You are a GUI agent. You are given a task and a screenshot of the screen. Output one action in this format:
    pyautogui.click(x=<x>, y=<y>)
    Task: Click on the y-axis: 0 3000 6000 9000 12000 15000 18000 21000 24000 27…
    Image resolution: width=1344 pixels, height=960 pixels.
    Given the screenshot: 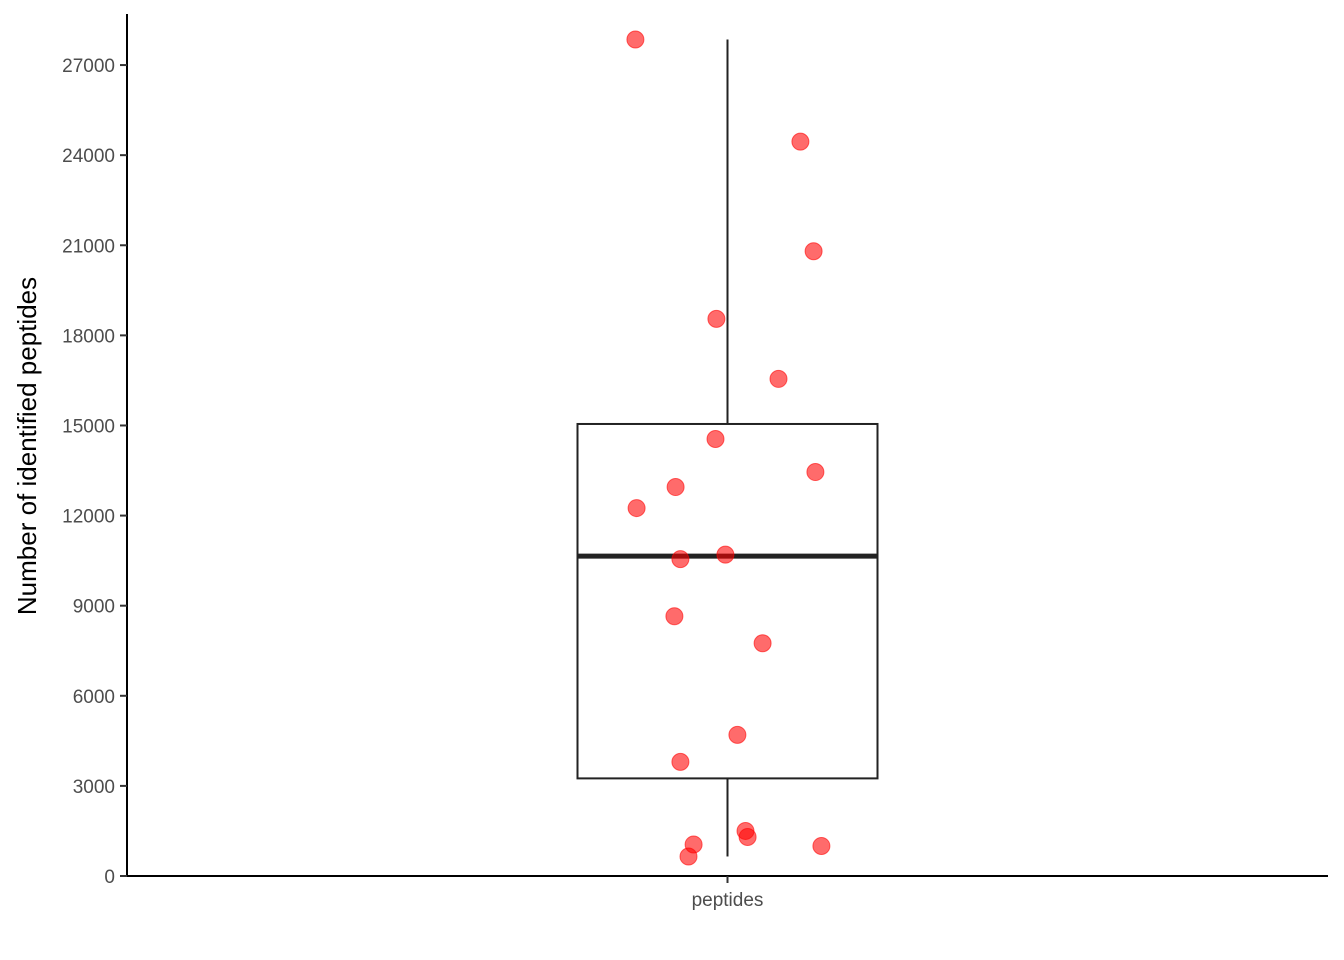 What is the action you would take?
    pyautogui.click(x=95, y=451)
    